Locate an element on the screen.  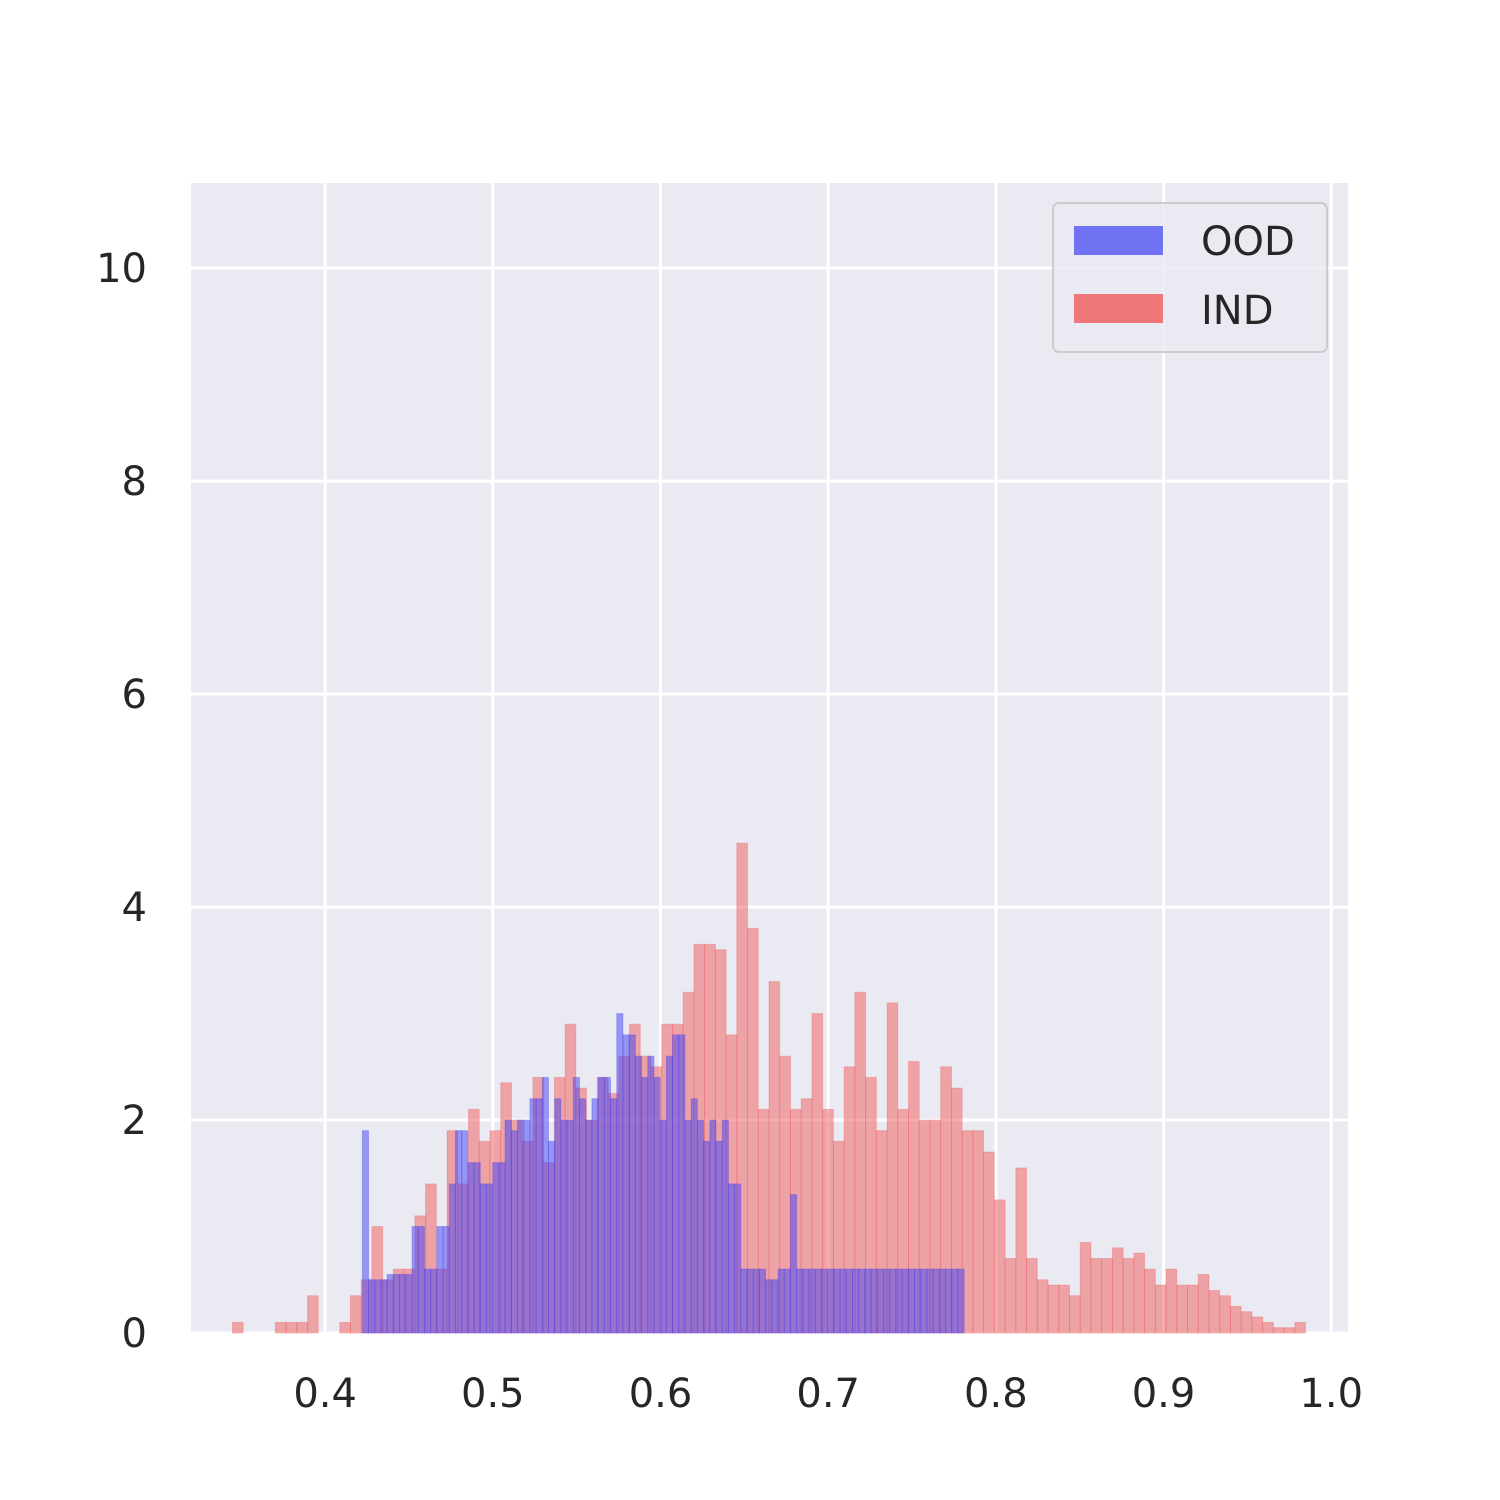
y-tick-label: 4 is located at coordinates (134, 908).